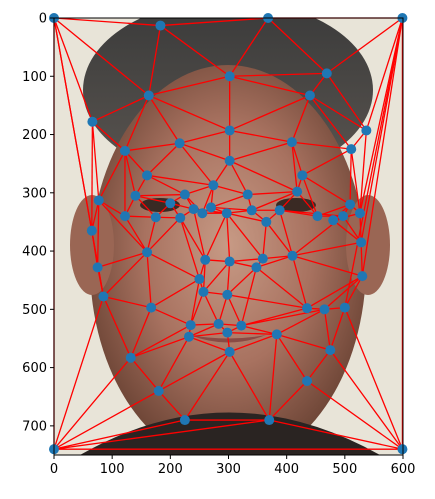  Describe the element at coordinates (170, 469) in the screenshot. I see `x-tick-label: 200` at that location.